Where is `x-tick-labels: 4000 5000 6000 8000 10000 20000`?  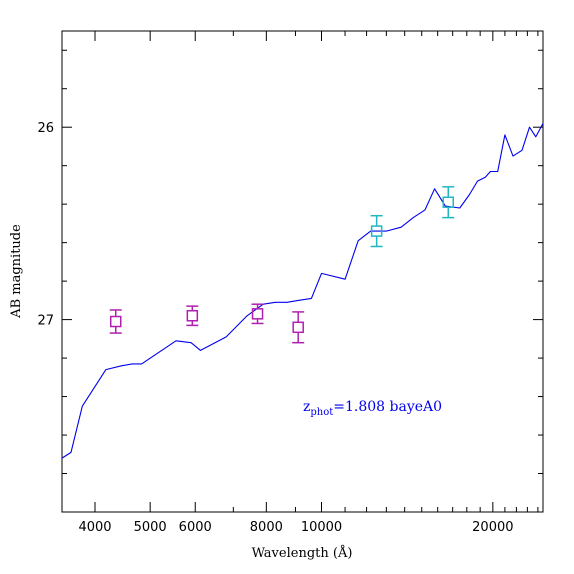 x-tick-labels: 4000 5000 6000 8000 10000 20000 is located at coordinates (295, 527).